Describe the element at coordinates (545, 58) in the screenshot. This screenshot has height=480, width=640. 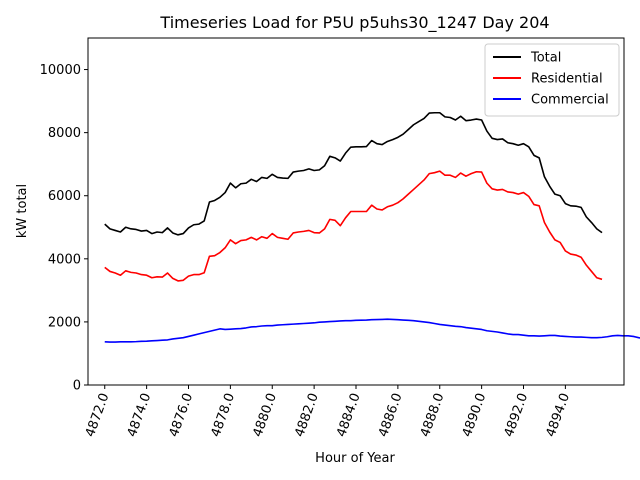
I see `legend-label-total: Total` at that location.